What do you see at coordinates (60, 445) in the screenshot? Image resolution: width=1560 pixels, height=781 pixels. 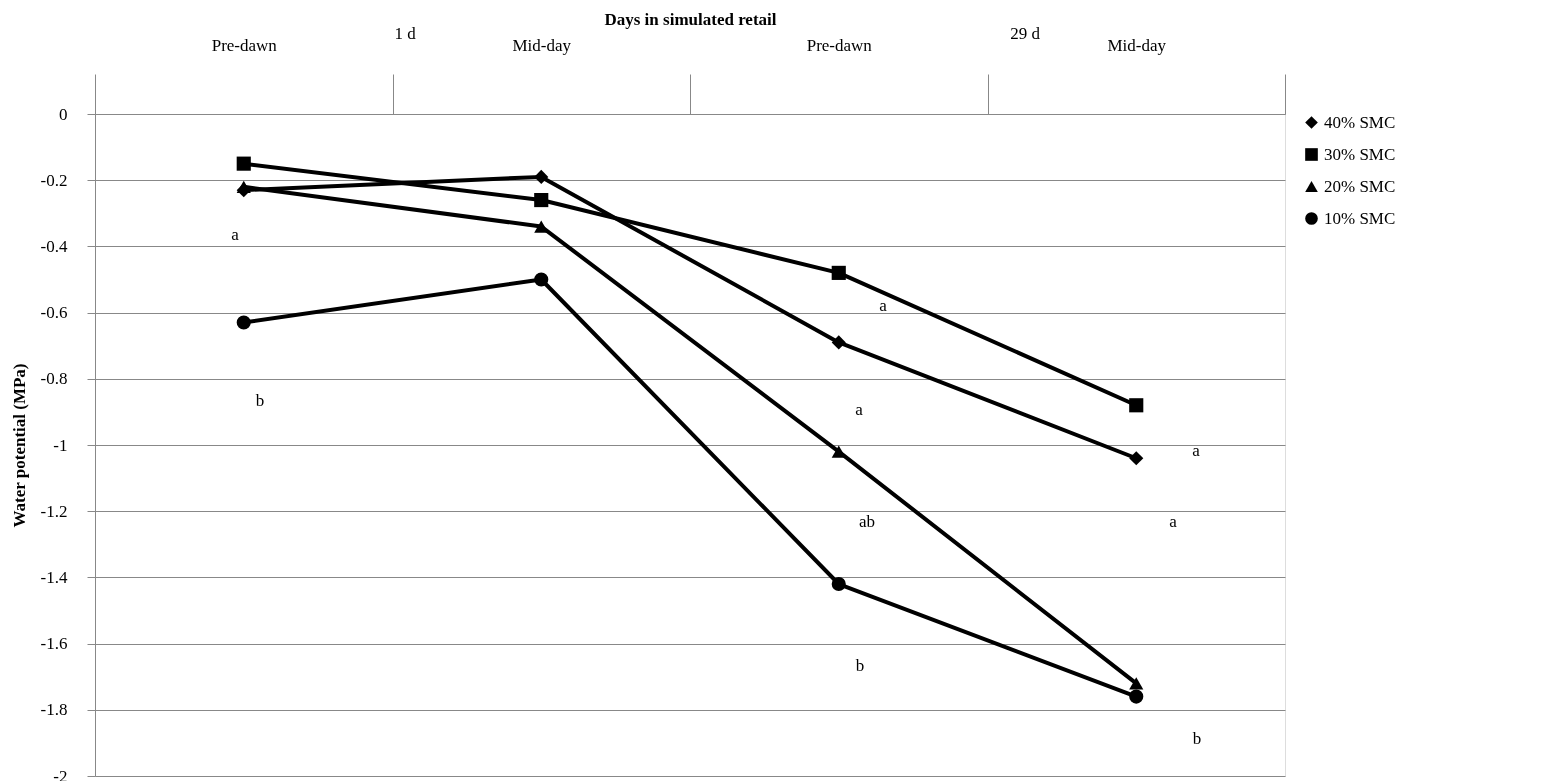 I see `y-tick-label: -1` at bounding box center [60, 445].